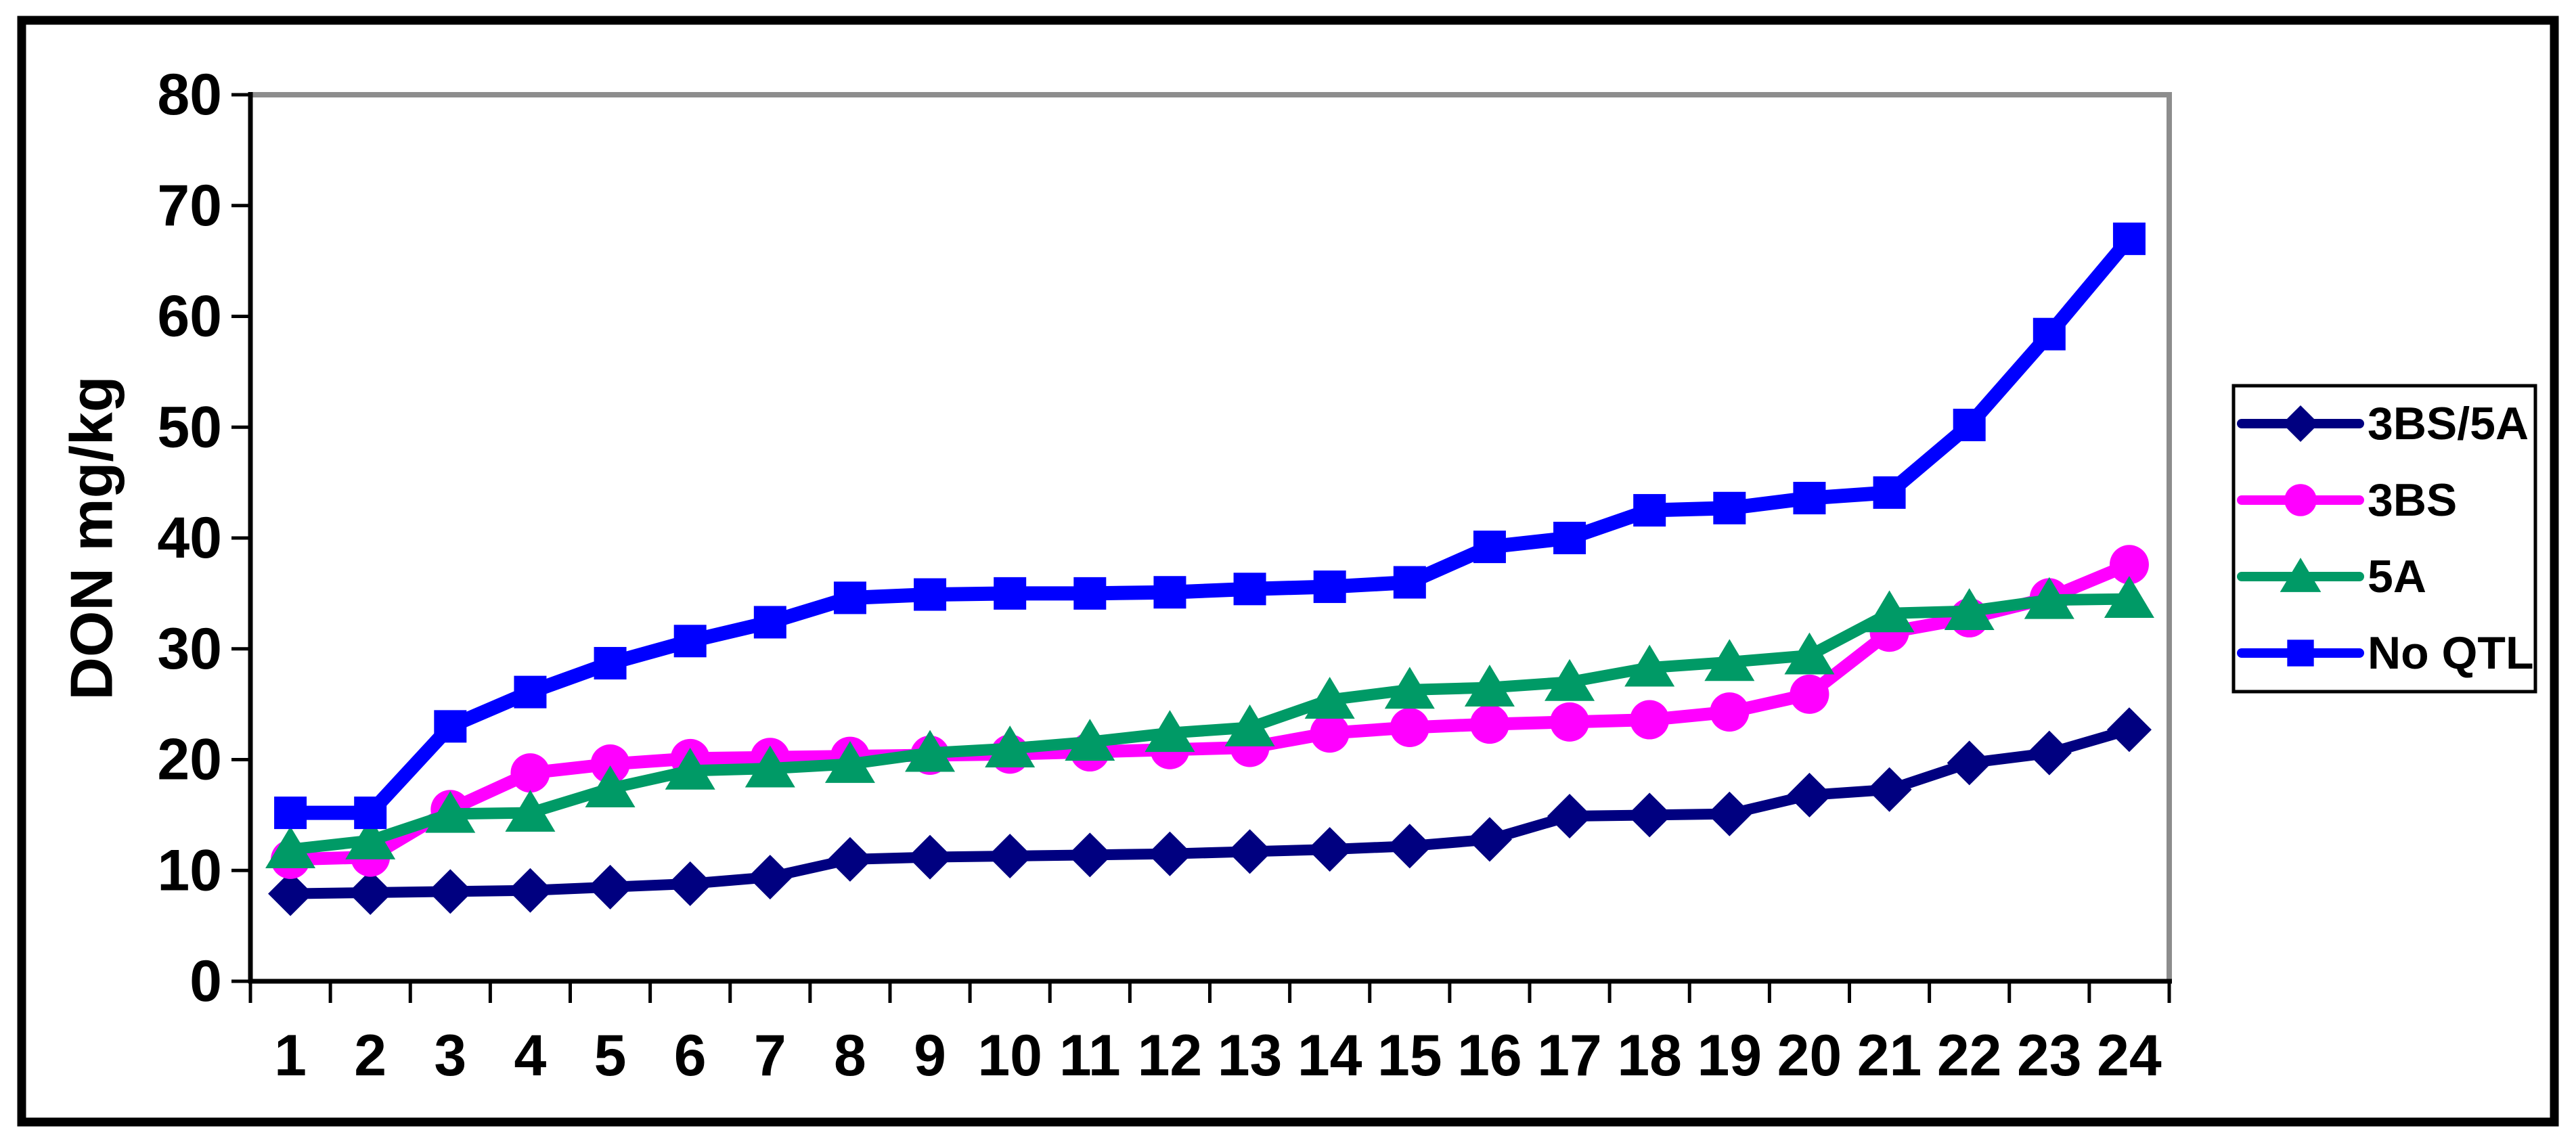 The image size is (2576, 1143). I want to click on y-tick-label: 10, so click(190, 870).